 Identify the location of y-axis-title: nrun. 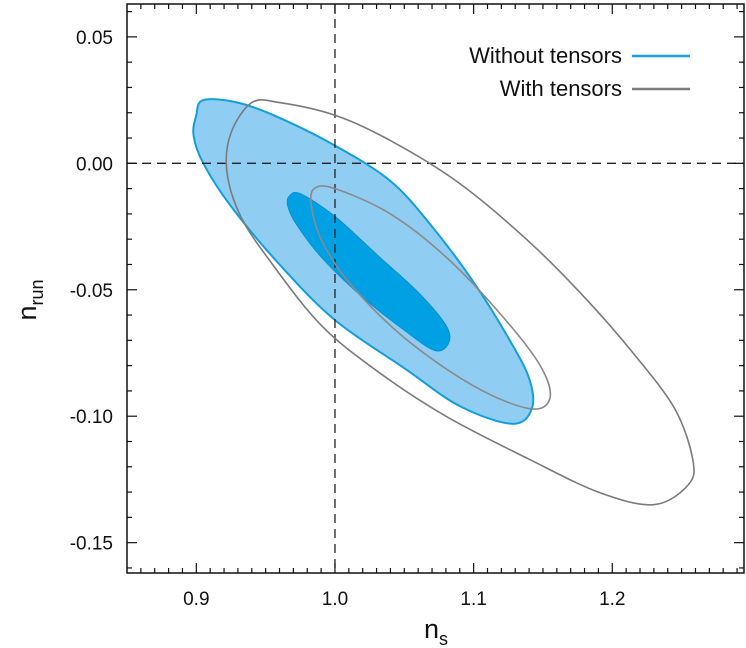
(29, 299).